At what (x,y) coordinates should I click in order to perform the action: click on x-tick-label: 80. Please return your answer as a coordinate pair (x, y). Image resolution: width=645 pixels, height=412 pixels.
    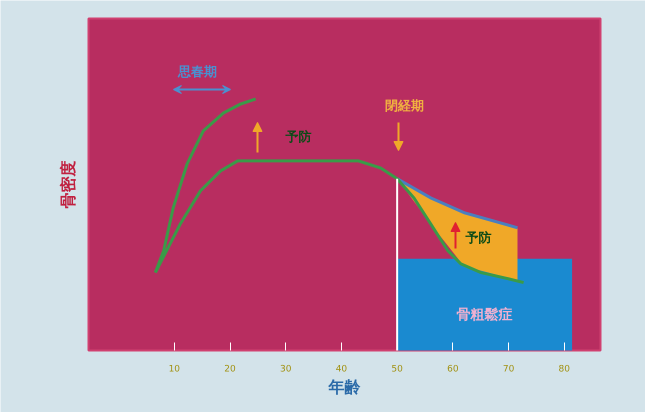
    Looking at the image, I should click on (564, 369).